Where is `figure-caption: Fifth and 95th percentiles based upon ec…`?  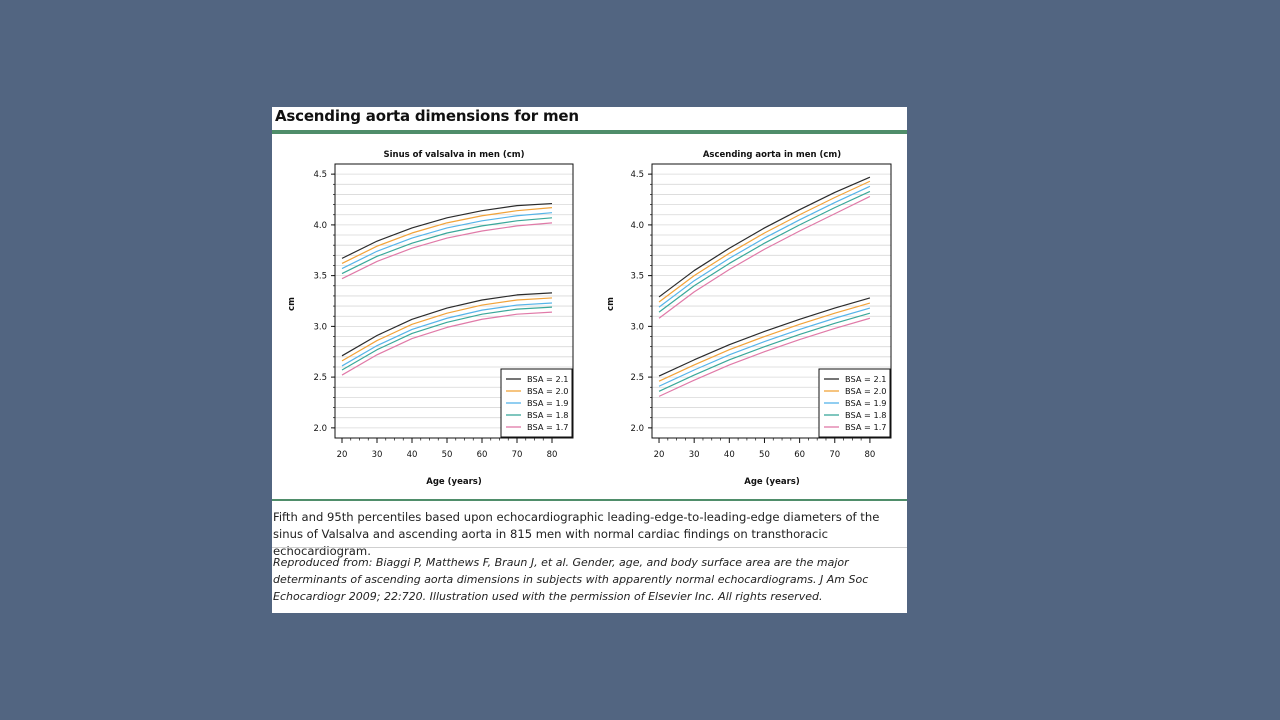
figure-caption: Fifth and 95th percentiles based upon ec… is located at coordinates (576, 534).